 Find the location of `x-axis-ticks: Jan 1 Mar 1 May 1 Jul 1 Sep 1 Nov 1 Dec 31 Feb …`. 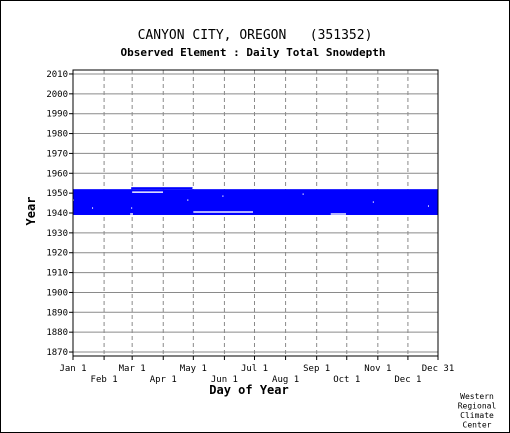

x-axis-ticks: Jan 1 Mar 1 May 1 Jul 1 Sep 1 Nov 1 Dec 31 Feb … is located at coordinates (256, 370).